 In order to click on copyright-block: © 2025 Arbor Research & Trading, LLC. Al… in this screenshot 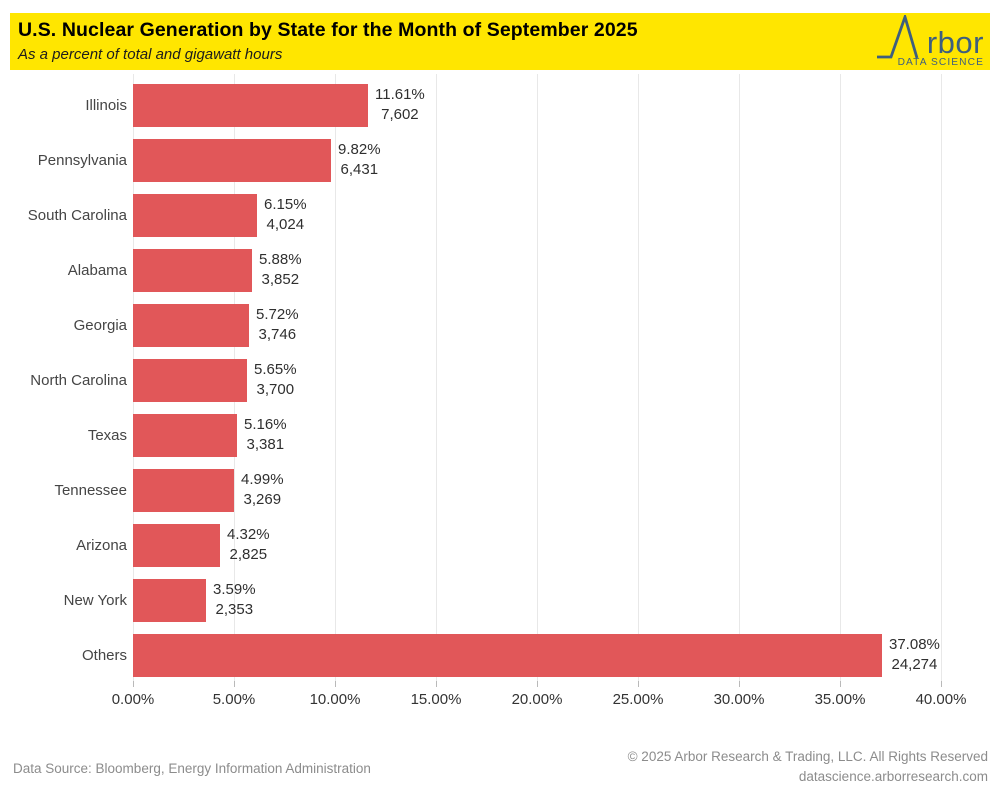, I will do `click(808, 767)`.